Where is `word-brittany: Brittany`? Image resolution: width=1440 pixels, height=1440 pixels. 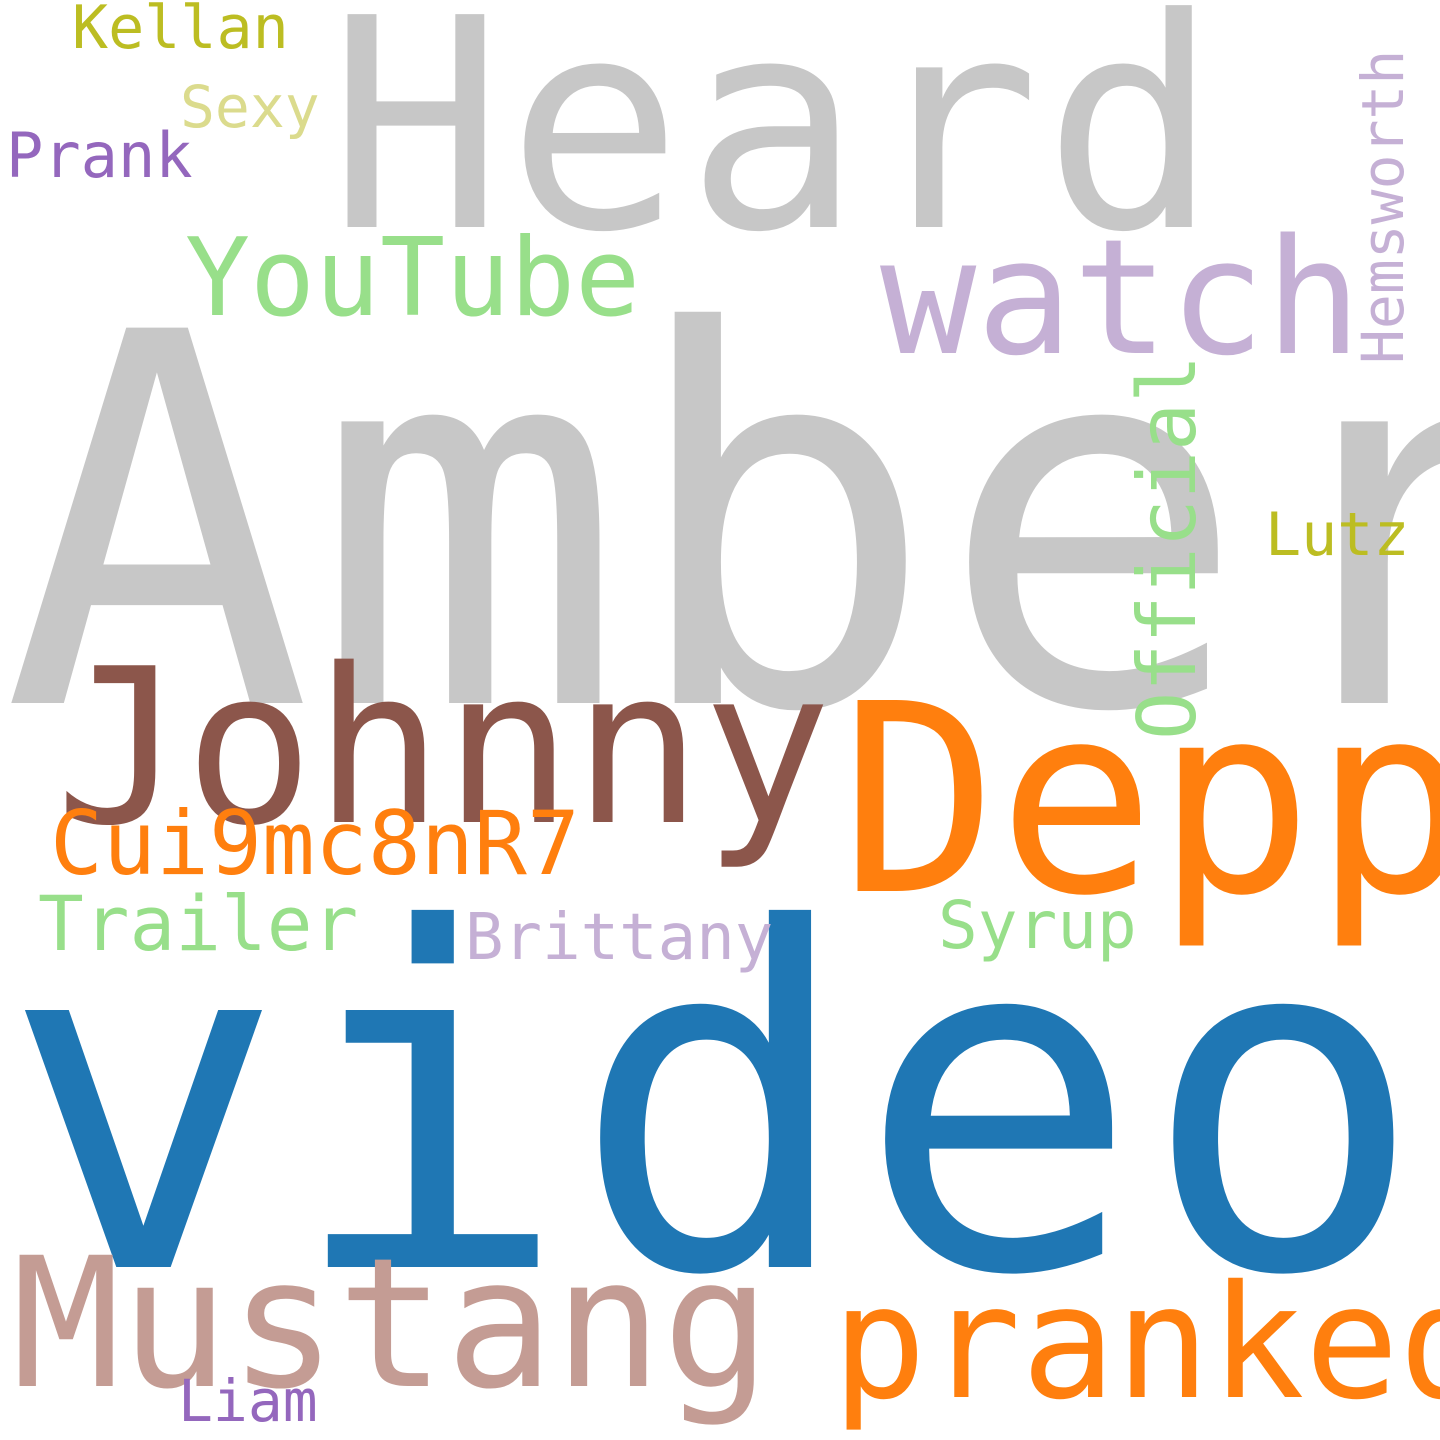
word-brittany: Brittany is located at coordinates (619, 938).